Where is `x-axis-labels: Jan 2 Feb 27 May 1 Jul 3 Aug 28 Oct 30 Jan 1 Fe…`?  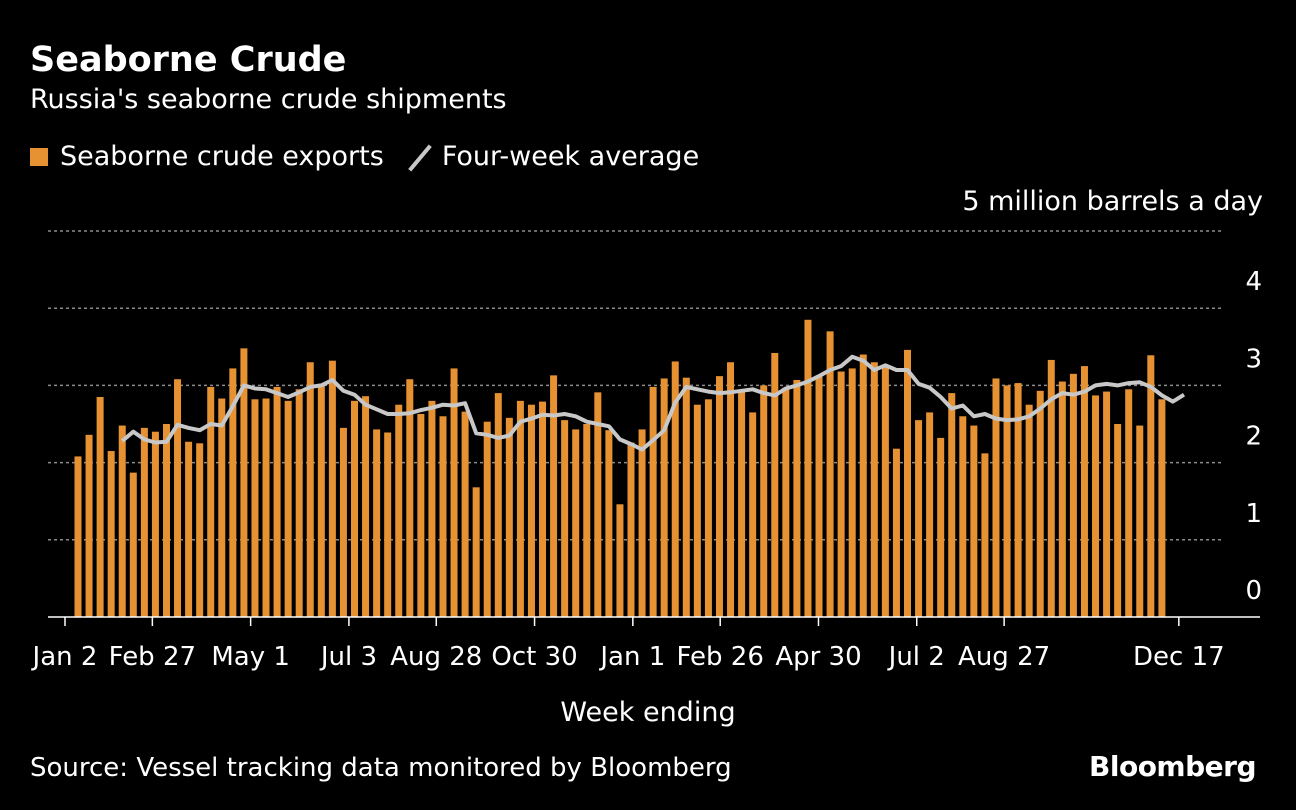
x-axis-labels: Jan 2 Feb 27 May 1 Jul 3 Aug 28 Oct 30 Jan 1 Fe… is located at coordinates (628, 657).